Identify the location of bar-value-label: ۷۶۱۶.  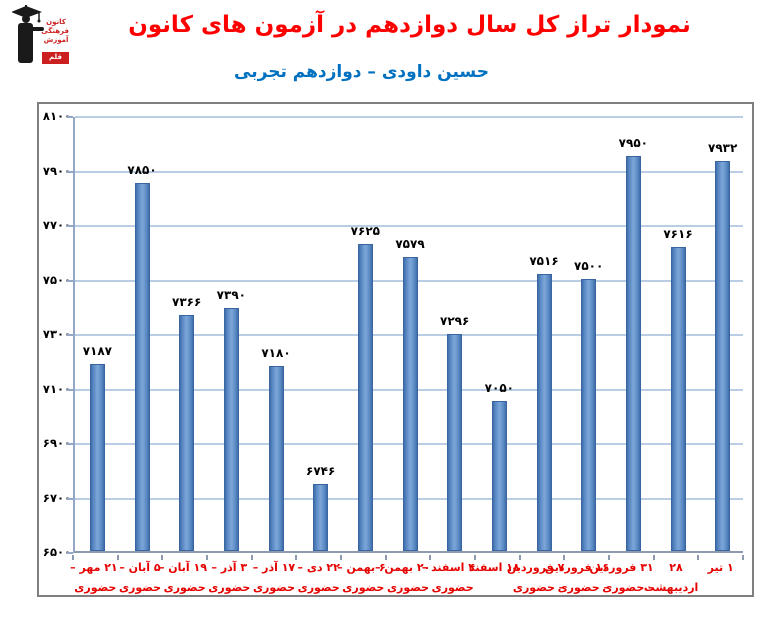
(678, 233).